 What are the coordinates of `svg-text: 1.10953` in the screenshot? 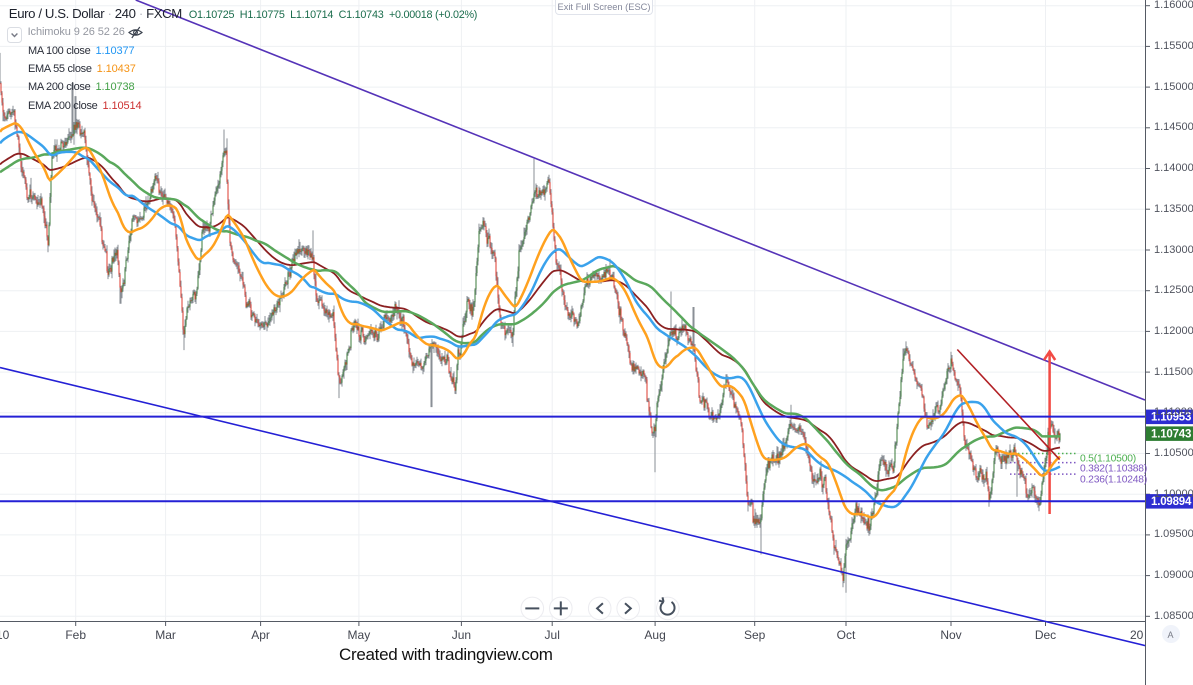 It's located at (1171, 418).